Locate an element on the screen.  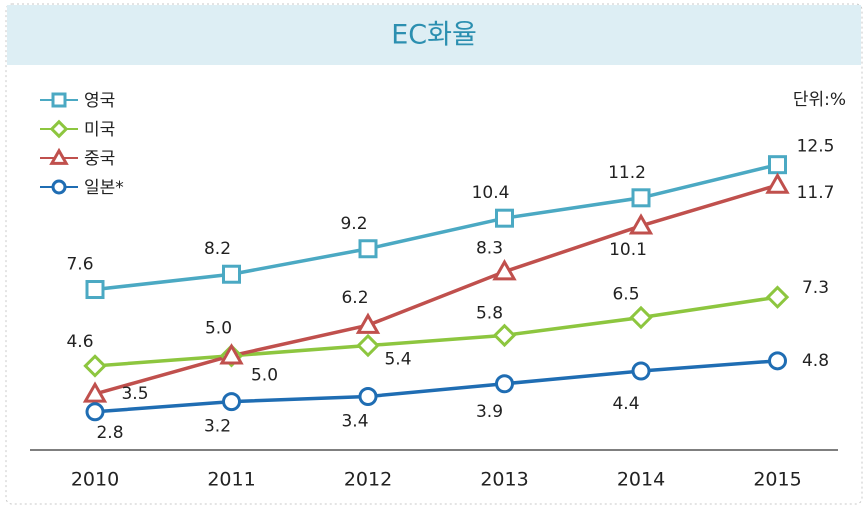
unit-label: 단위:% is located at coordinates (819, 100).